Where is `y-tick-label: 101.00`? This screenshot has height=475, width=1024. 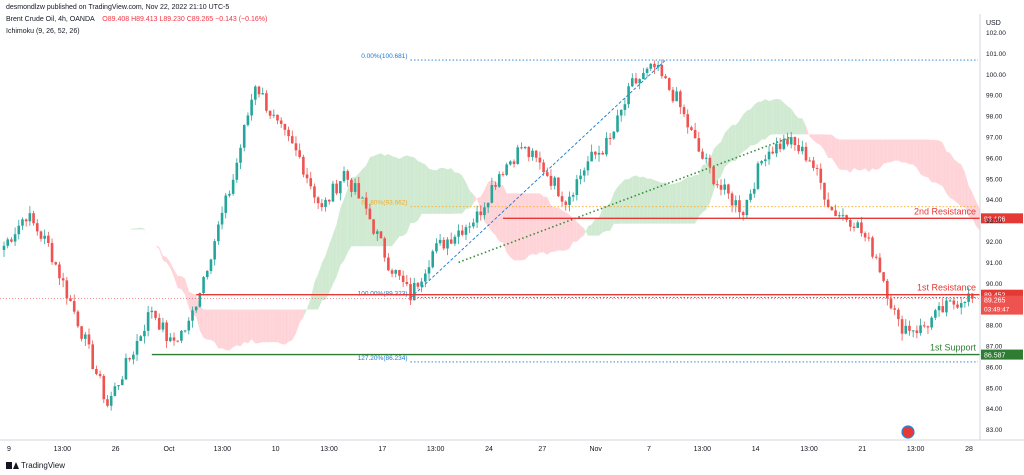 y-tick-label: 101.00 is located at coordinates (996, 54).